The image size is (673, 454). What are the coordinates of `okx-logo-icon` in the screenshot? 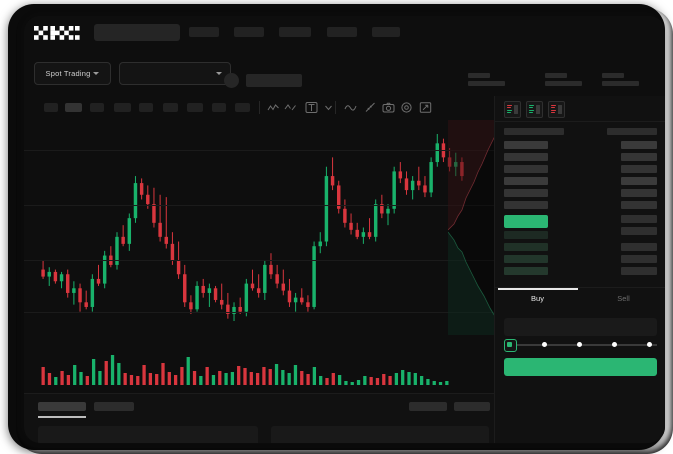 It's located at (58, 33).